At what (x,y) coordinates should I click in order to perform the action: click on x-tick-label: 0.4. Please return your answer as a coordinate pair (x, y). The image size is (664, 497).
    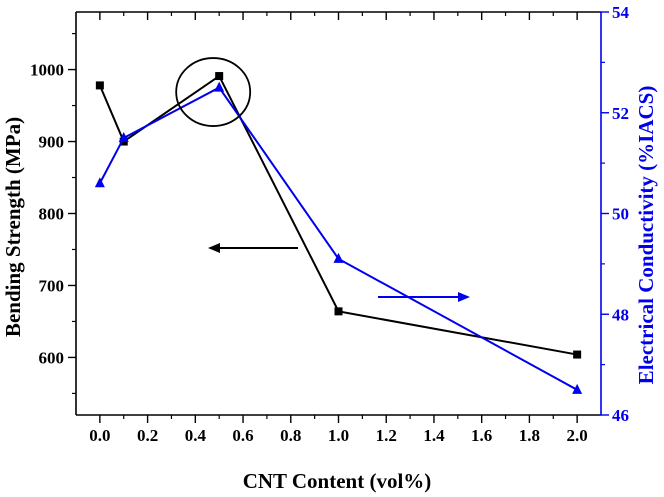
    Looking at the image, I should click on (196, 435).